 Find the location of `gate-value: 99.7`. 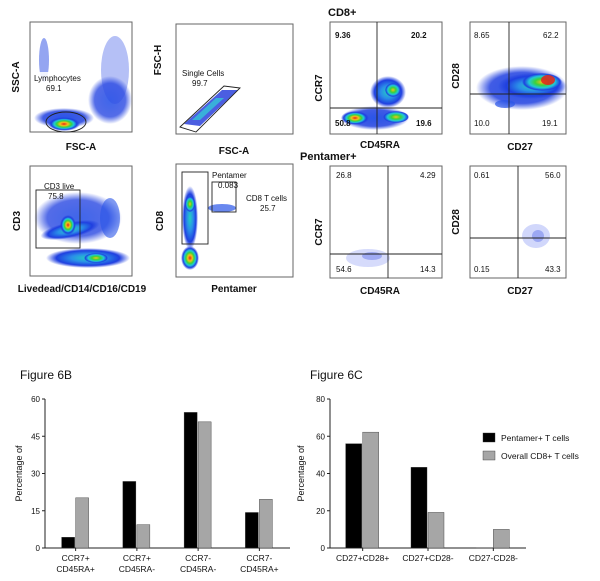

gate-value: 99.7 is located at coordinates (200, 83).